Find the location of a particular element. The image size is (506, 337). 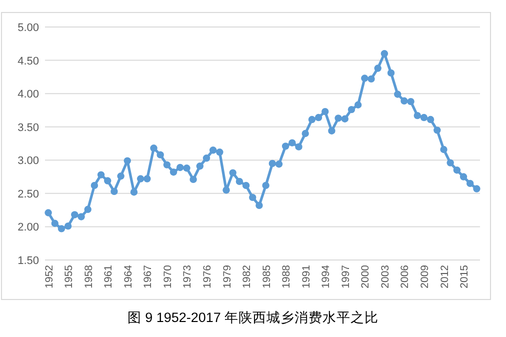

x-tick-label: 2009 is located at coordinates (424, 276).